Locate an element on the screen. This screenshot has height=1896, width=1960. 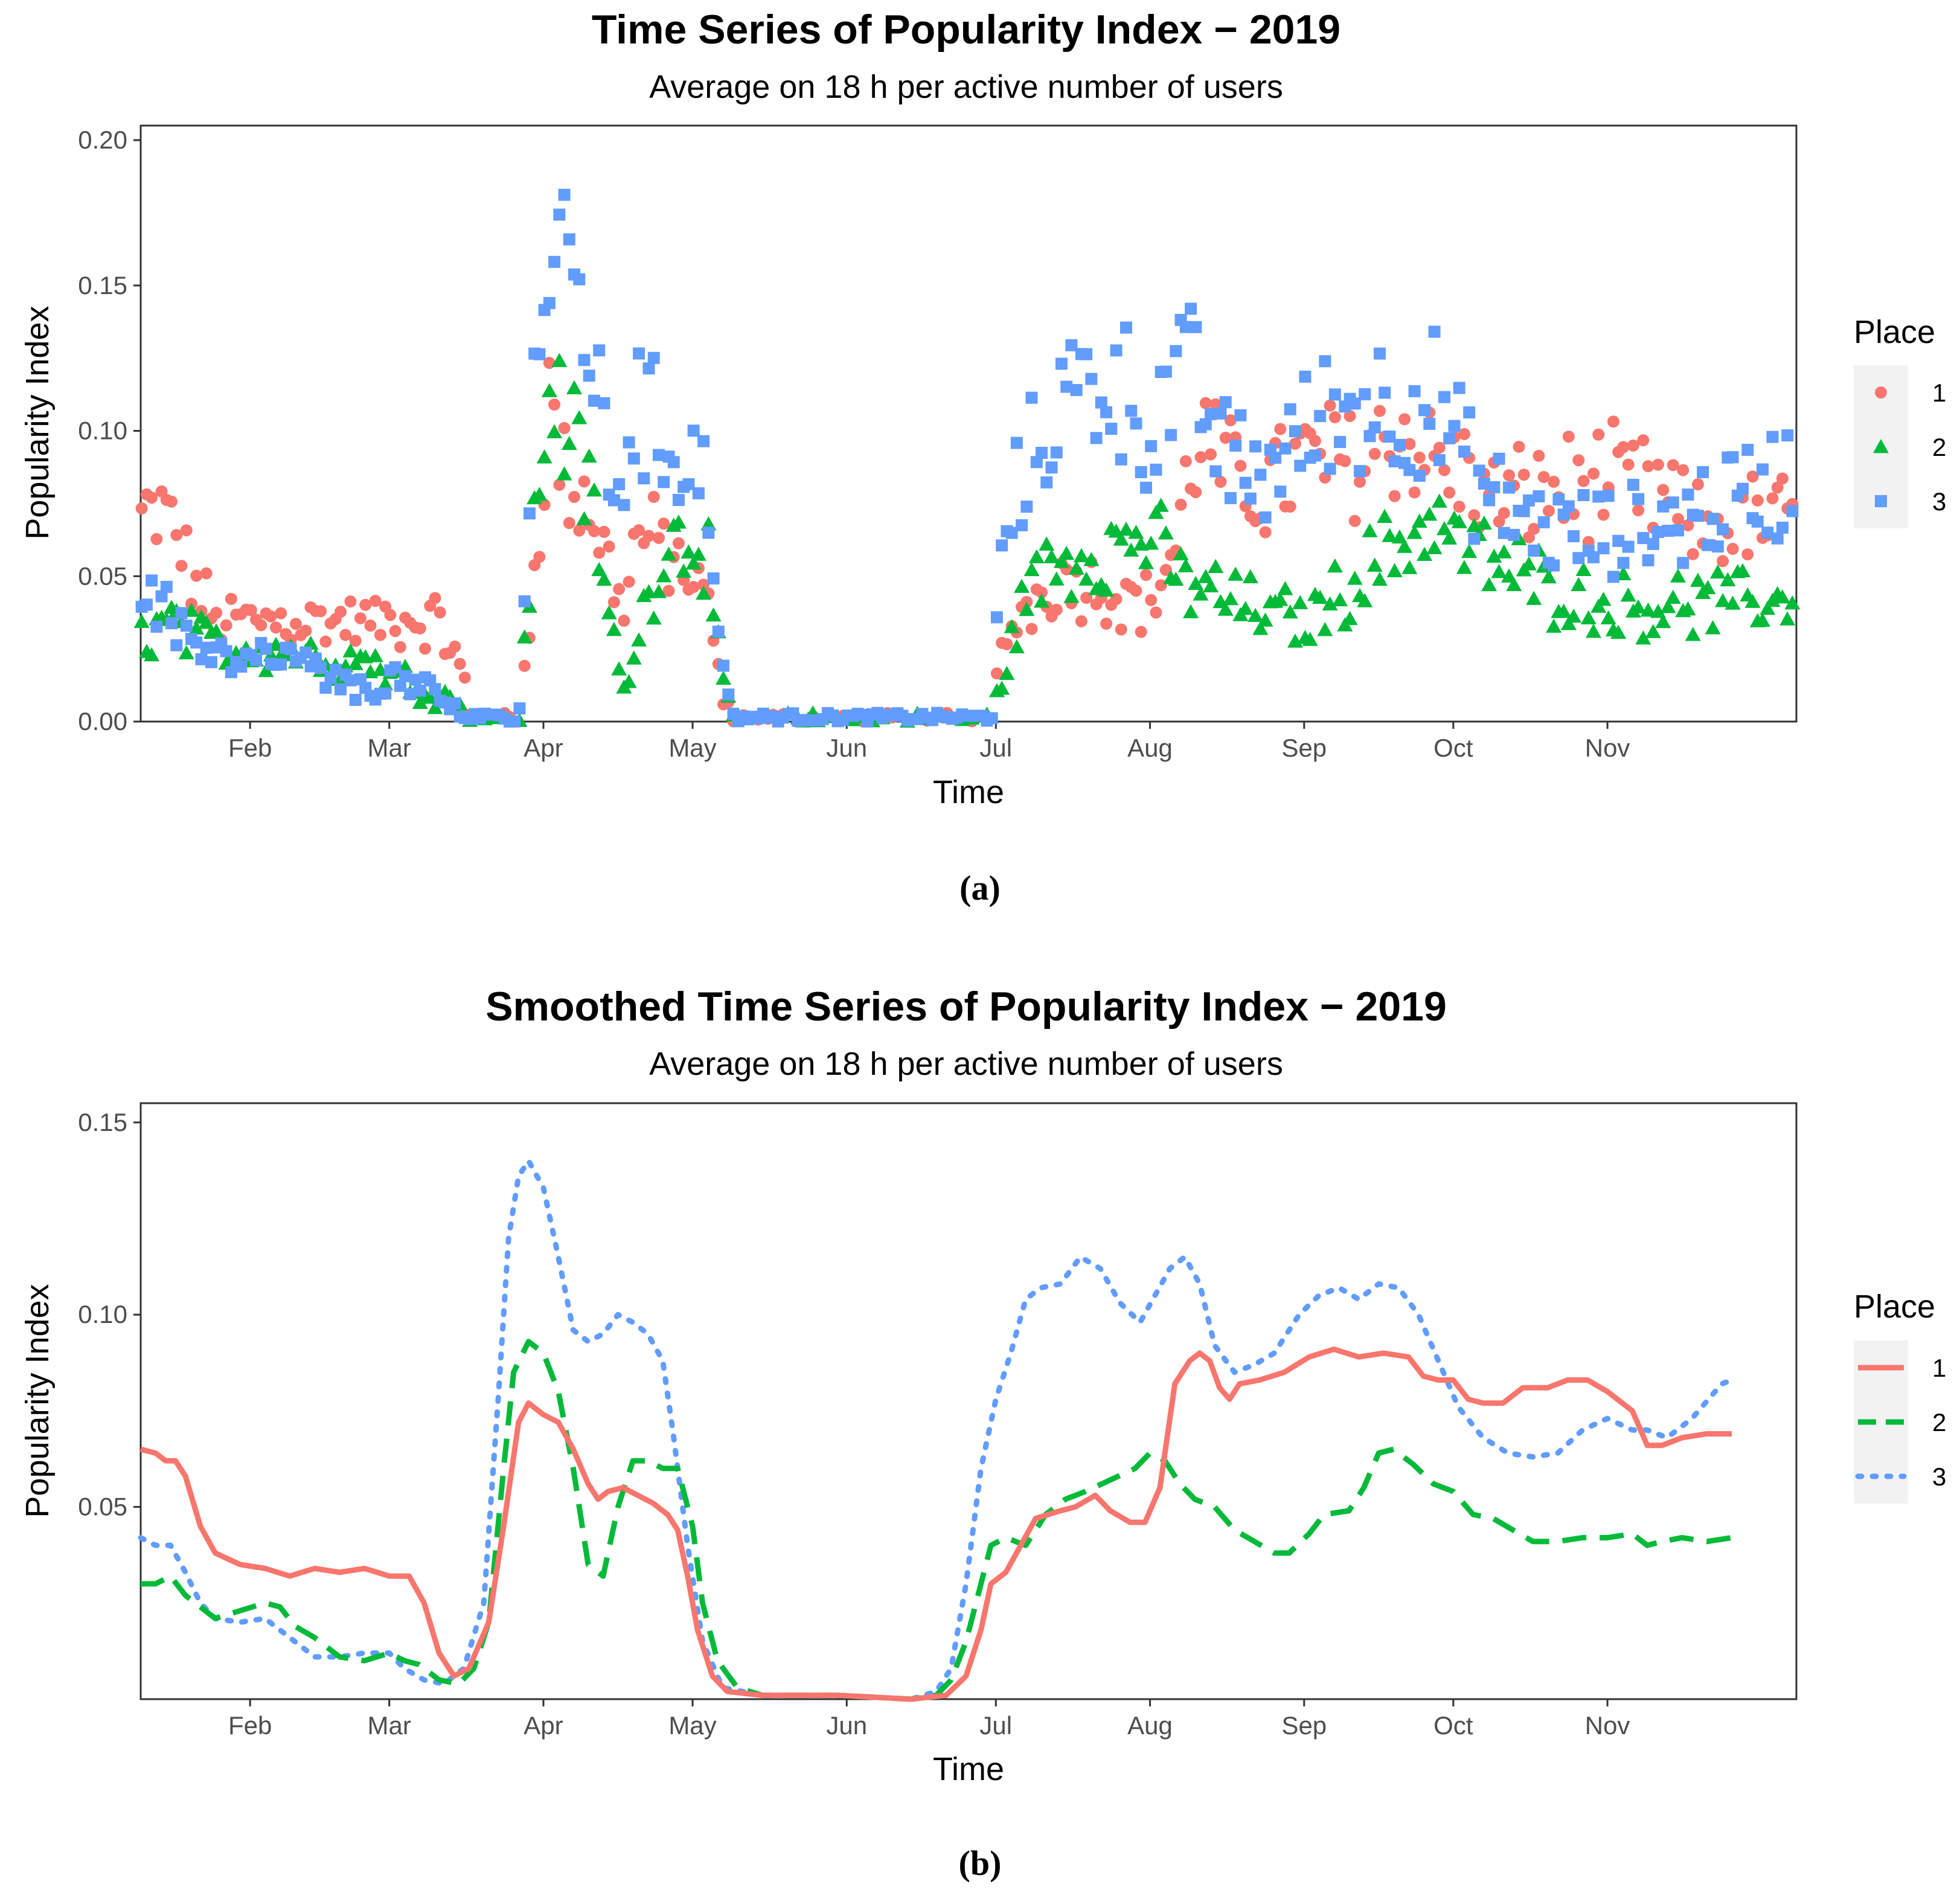
x-tick-label: Jul is located at coordinates (995, 748).